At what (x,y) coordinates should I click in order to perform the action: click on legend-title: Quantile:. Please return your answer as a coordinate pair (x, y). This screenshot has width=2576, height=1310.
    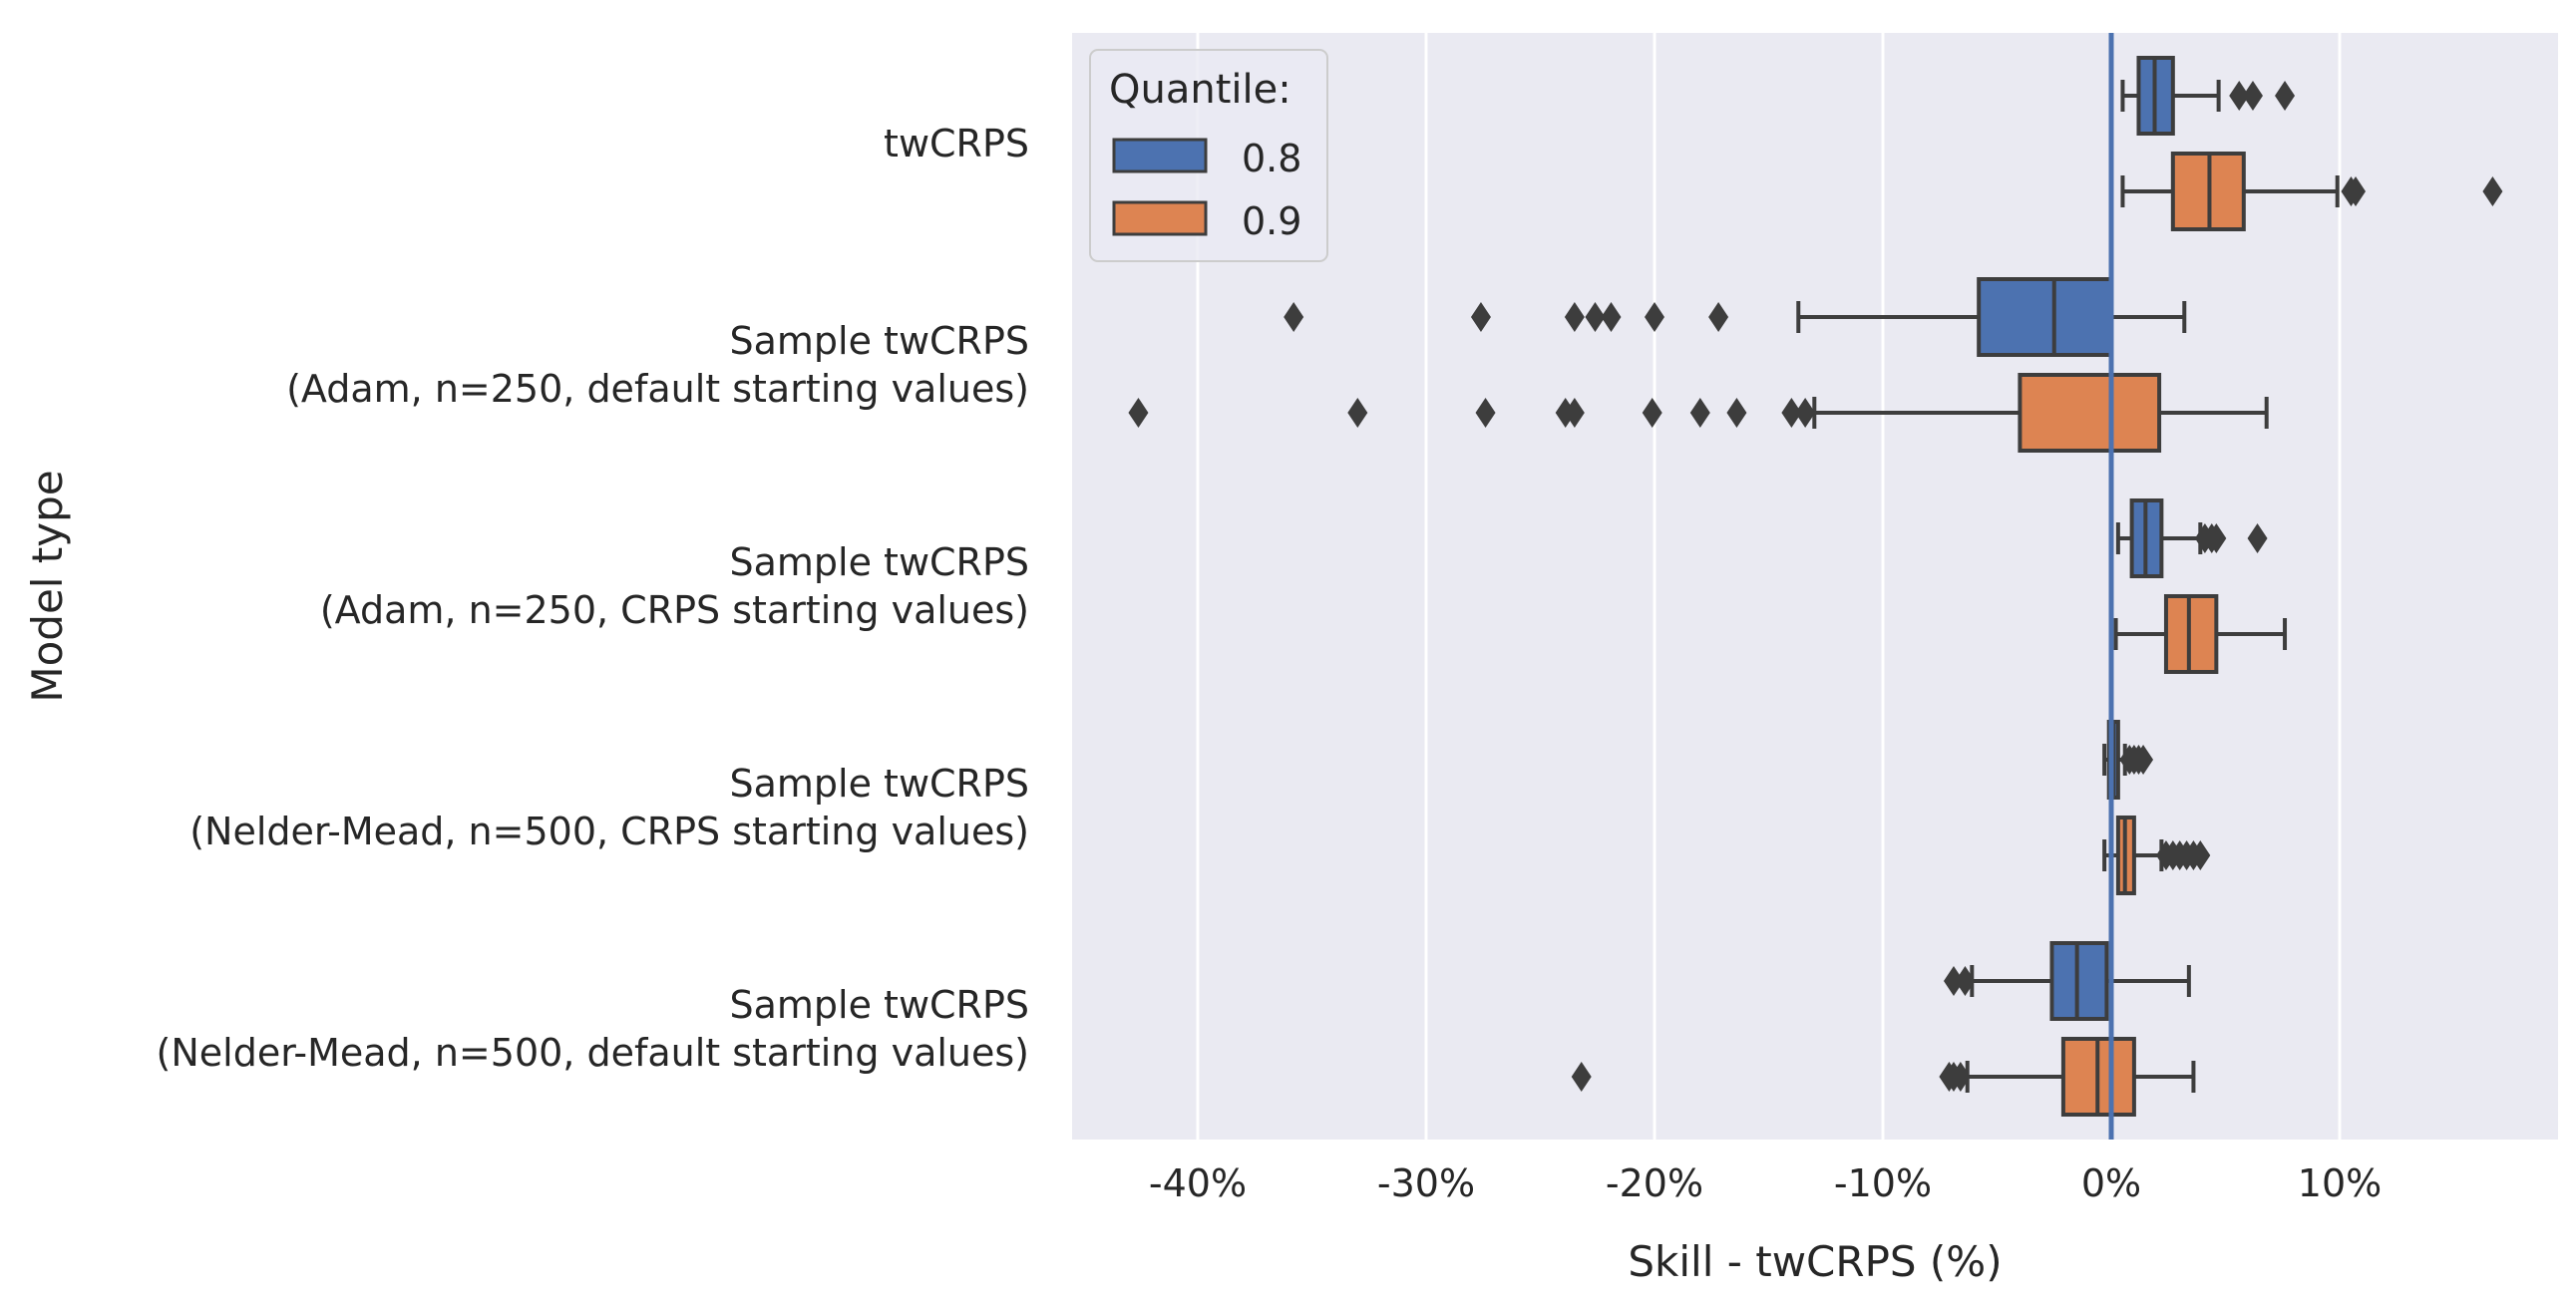
    Looking at the image, I should click on (1200, 90).